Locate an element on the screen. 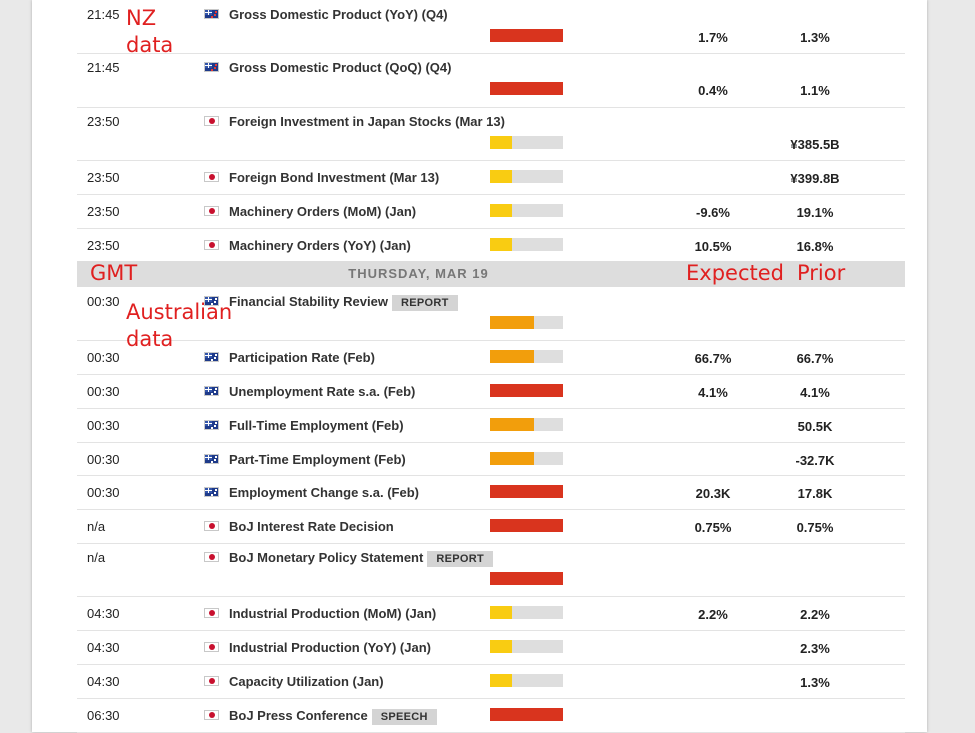  event-time: 06:30 is located at coordinates (103, 715).